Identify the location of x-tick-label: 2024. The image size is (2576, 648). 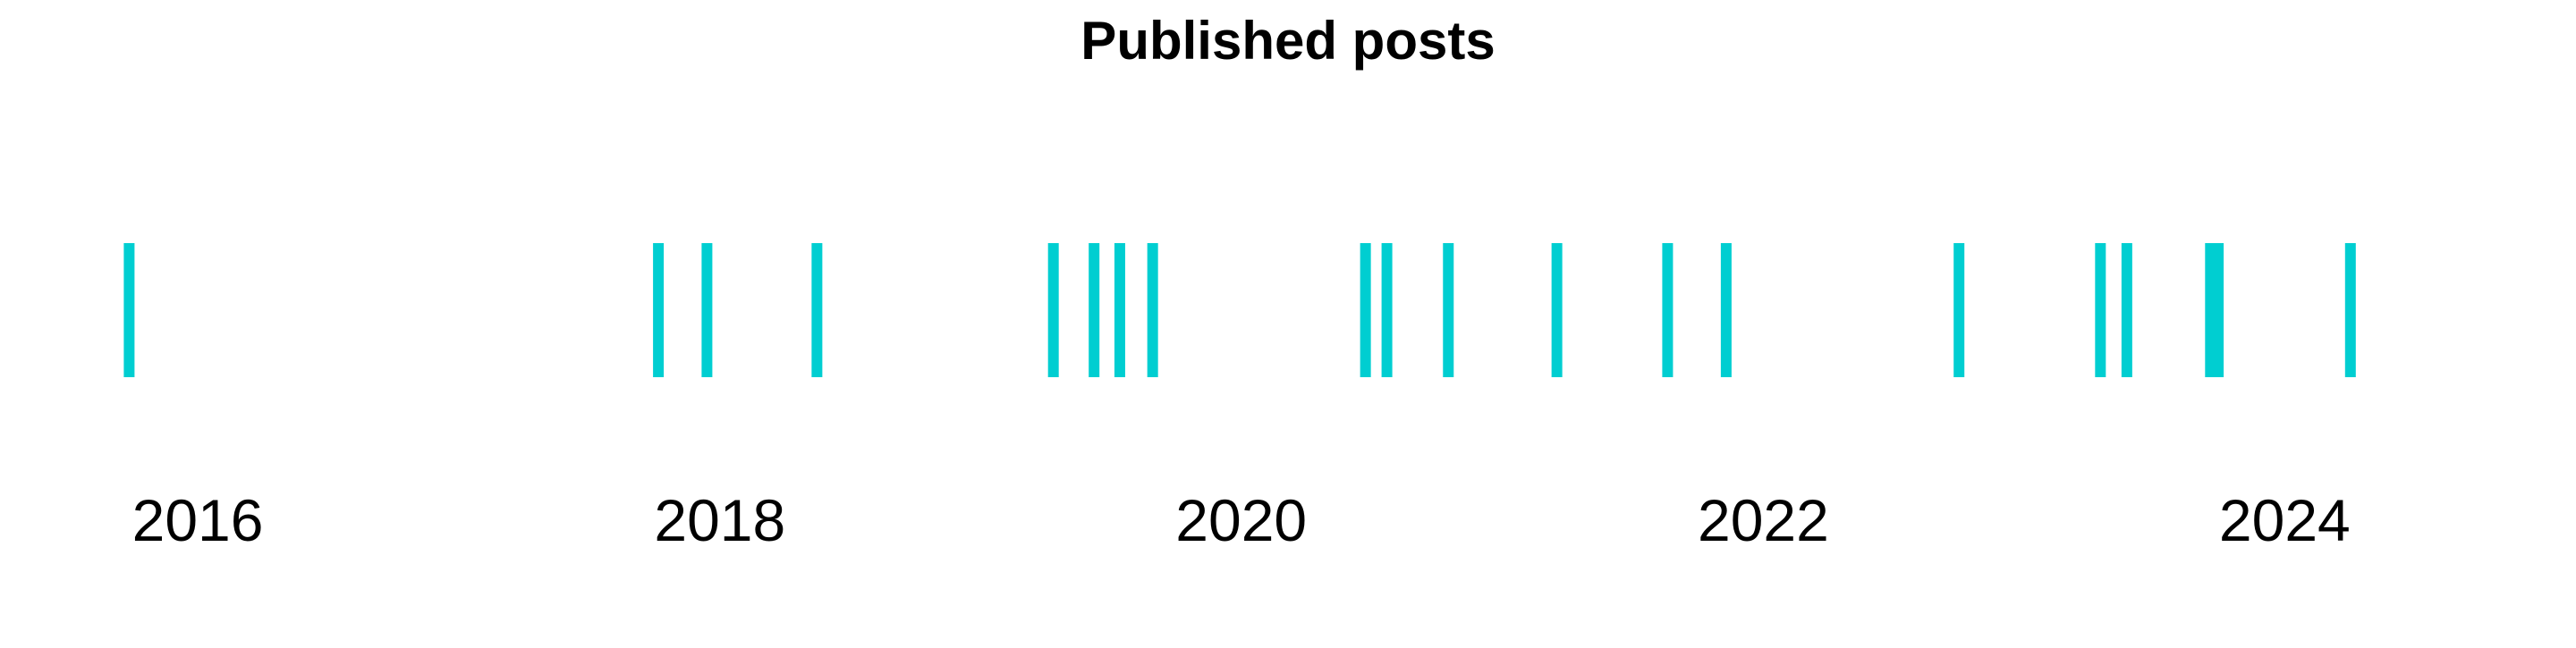
(2285, 520).